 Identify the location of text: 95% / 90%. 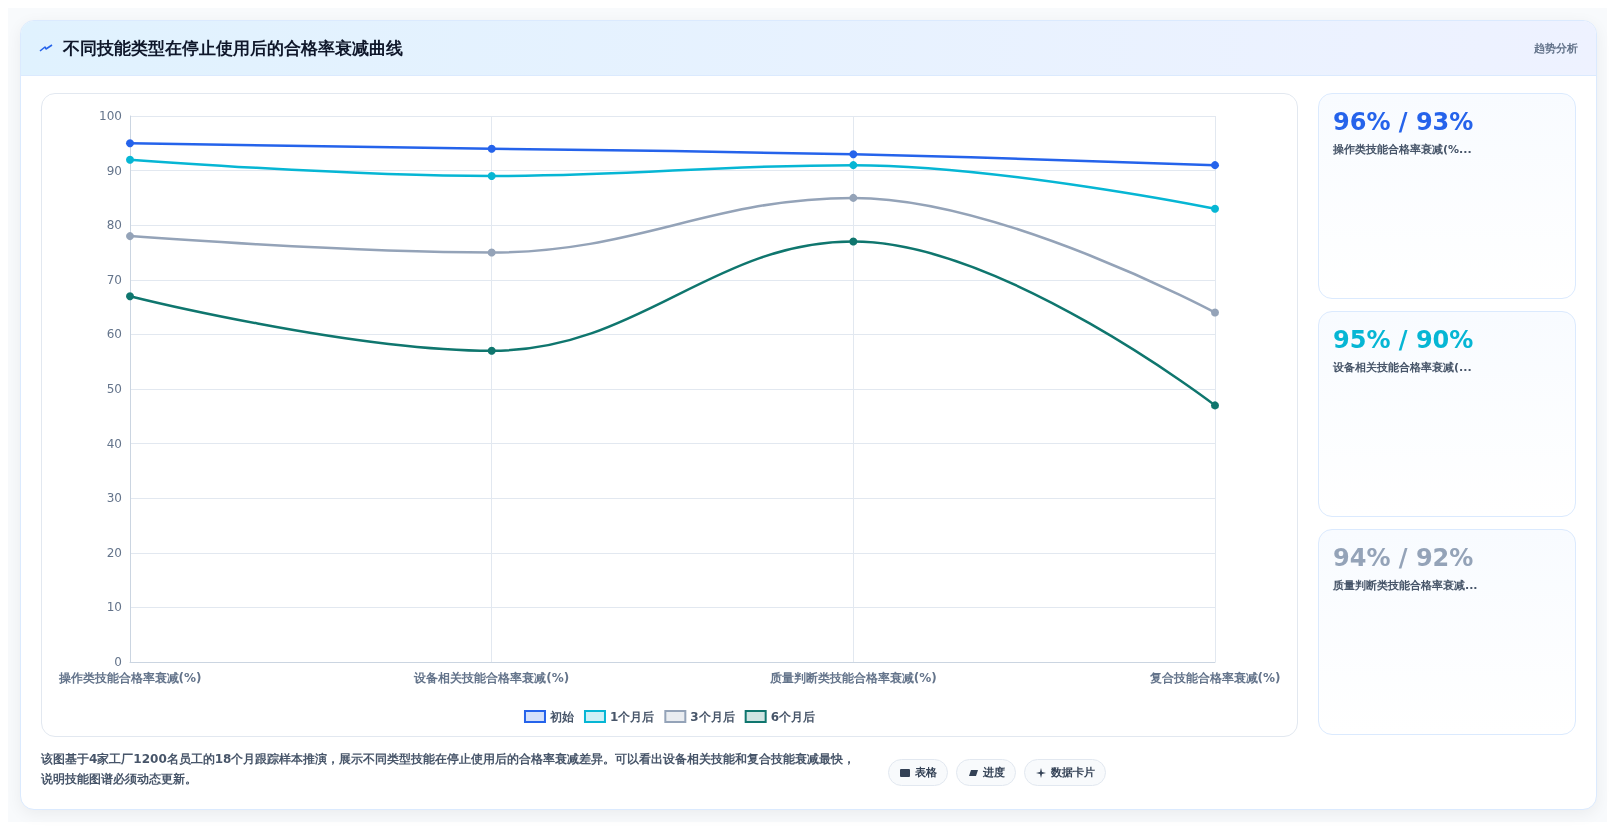
(1404, 340).